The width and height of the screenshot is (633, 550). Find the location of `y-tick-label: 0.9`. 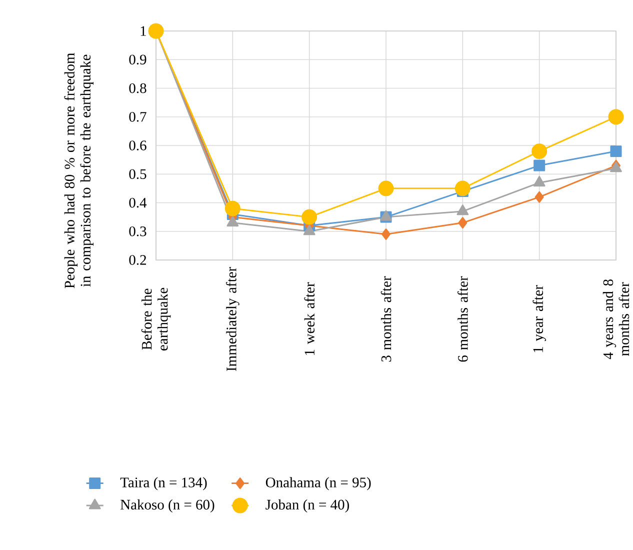

y-tick-label: 0.9 is located at coordinates (137, 59).